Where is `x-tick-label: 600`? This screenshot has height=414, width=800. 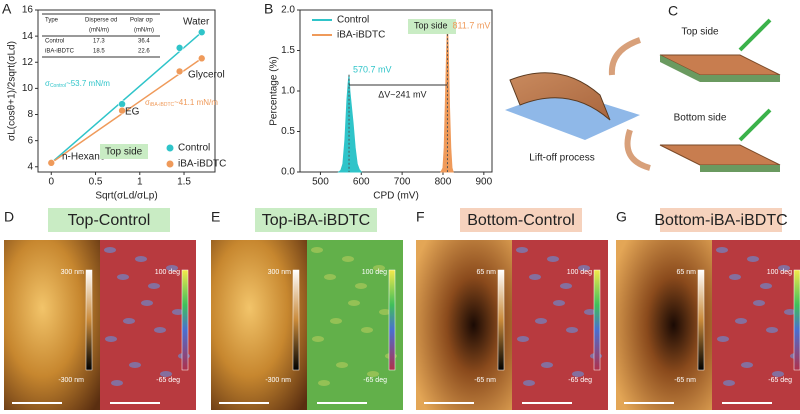
x-tick-label: 600 is located at coordinates (361, 182).